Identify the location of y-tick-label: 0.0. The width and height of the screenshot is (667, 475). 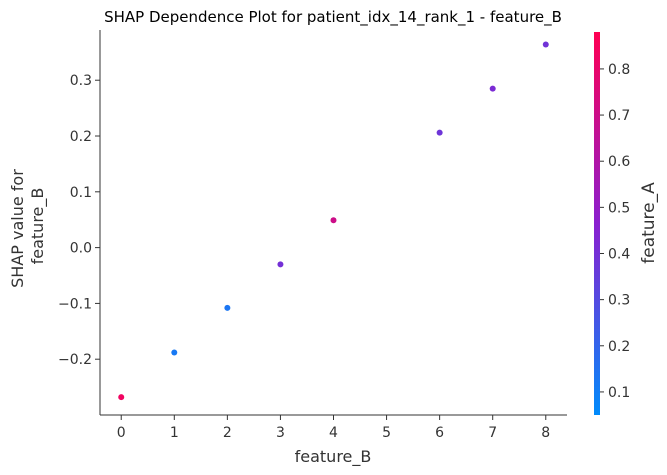
(81, 249).